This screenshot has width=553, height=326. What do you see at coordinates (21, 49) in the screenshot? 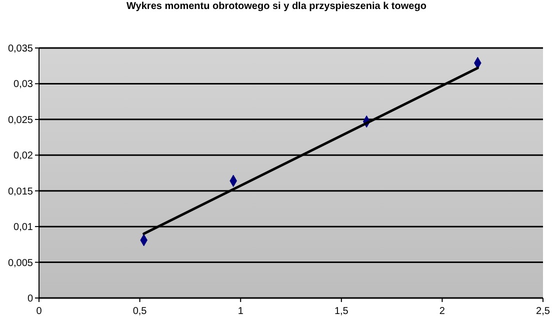
I see `y-tick-label: 0,035` at bounding box center [21, 49].